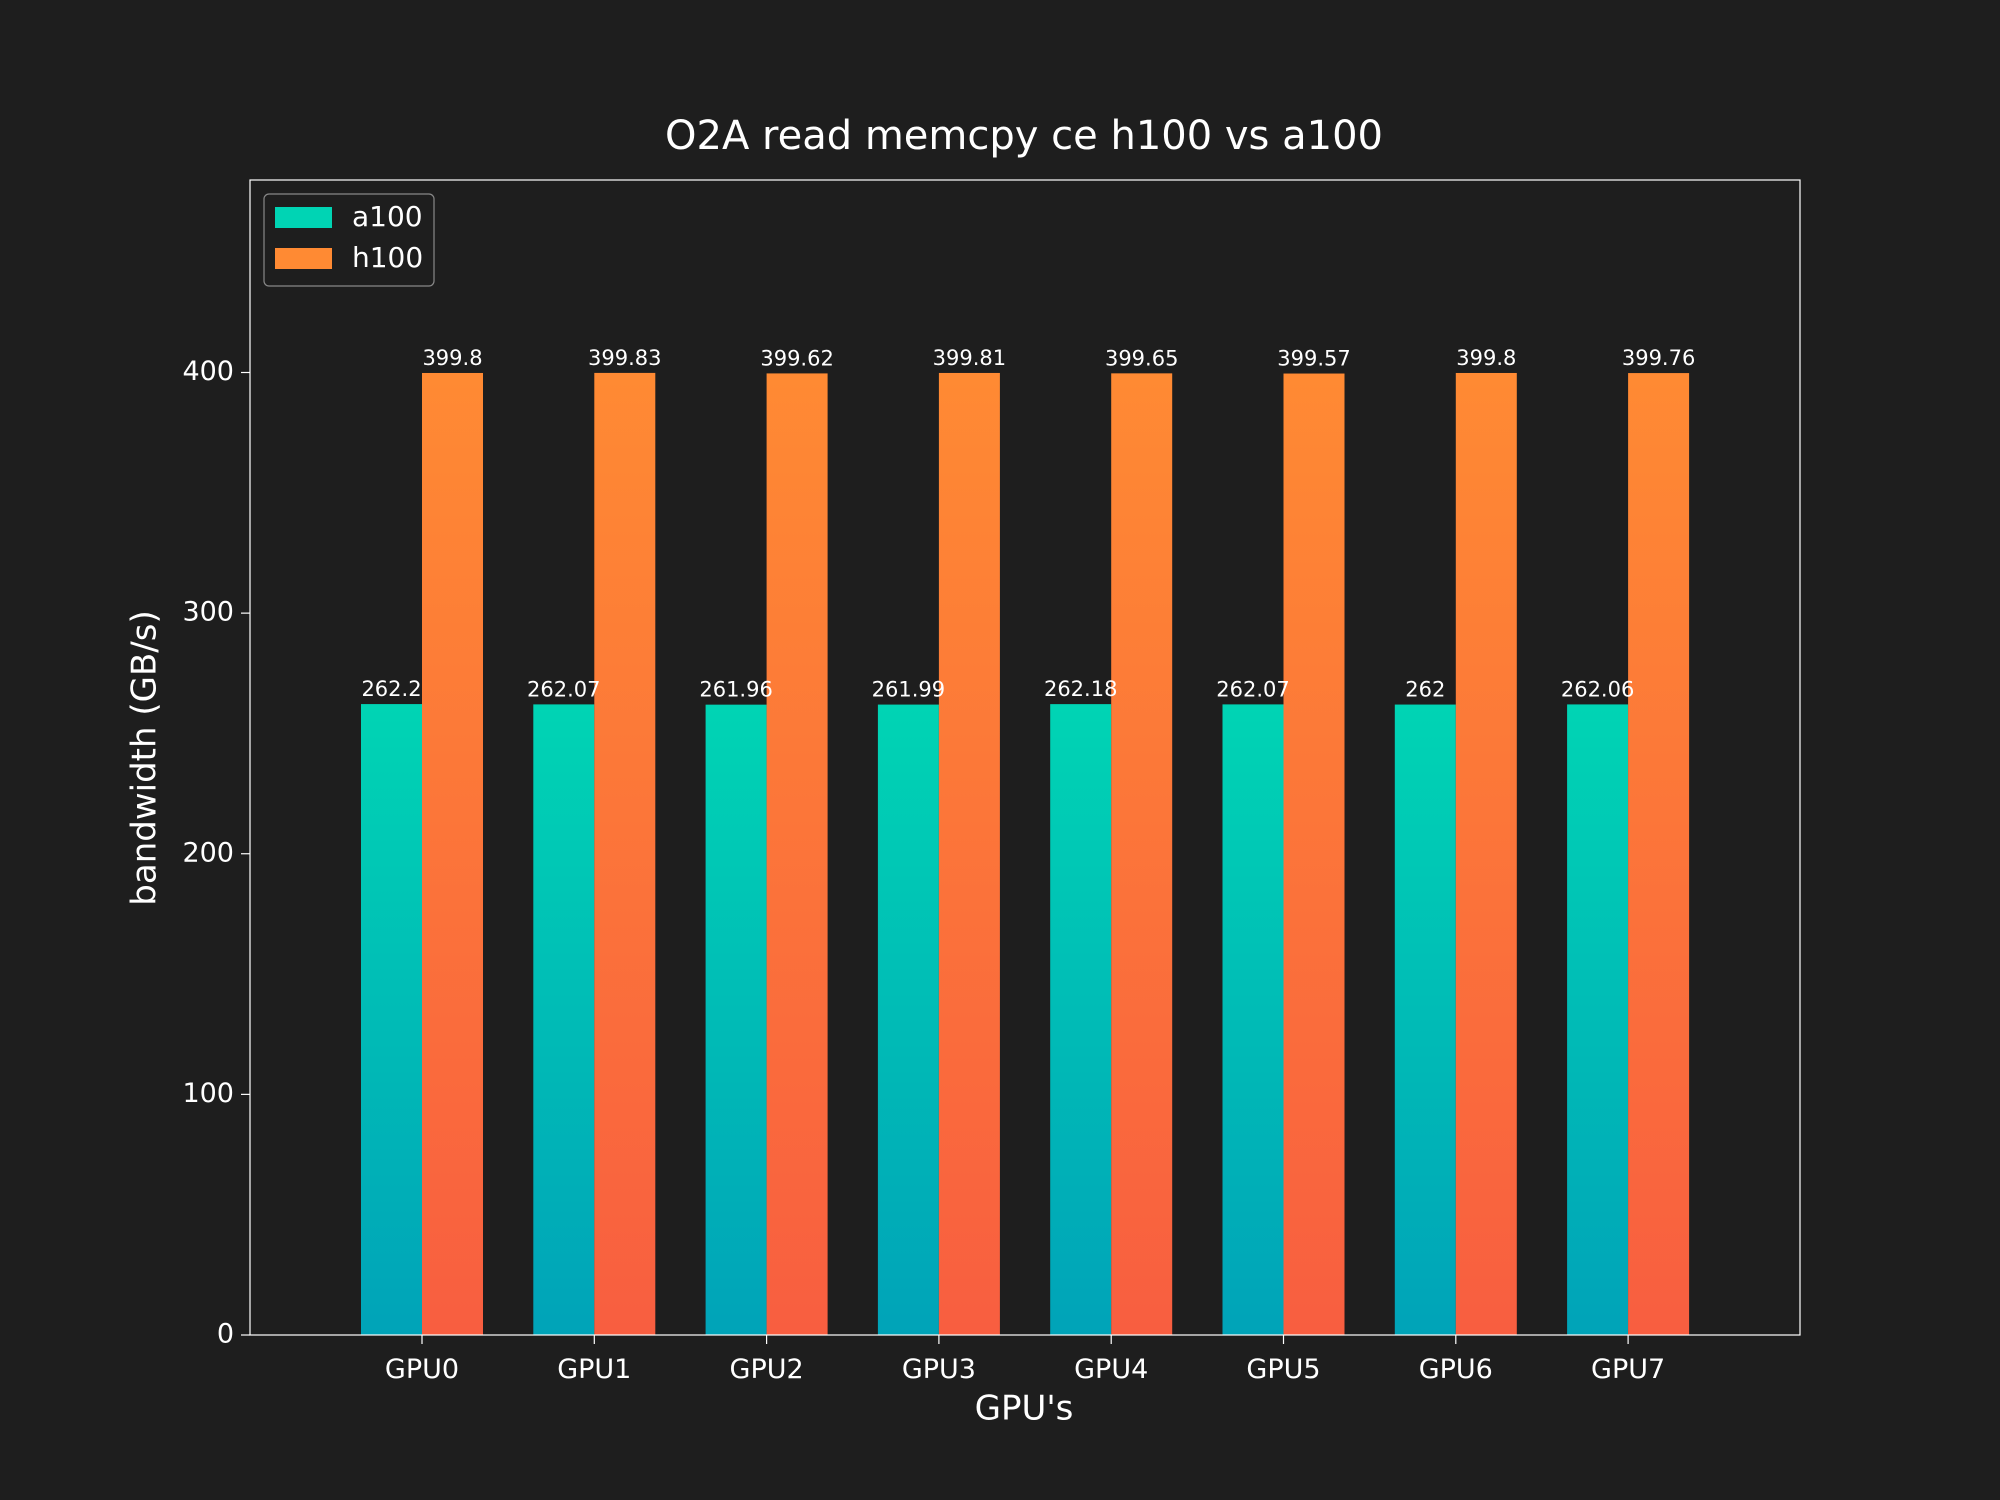 The height and width of the screenshot is (1500, 2000). What do you see at coordinates (563, 689) in the screenshot?
I see `value-label-a100-gpu1: 262.07` at bounding box center [563, 689].